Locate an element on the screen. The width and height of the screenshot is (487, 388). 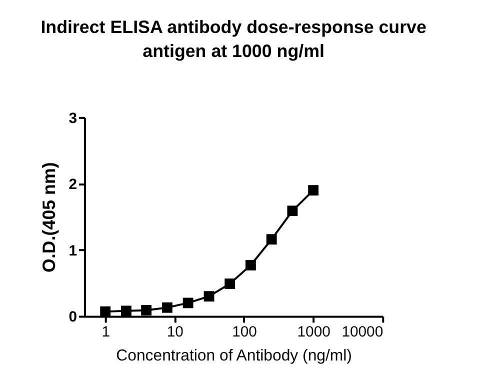
x-tick-label: 100 is located at coordinates (244, 332).